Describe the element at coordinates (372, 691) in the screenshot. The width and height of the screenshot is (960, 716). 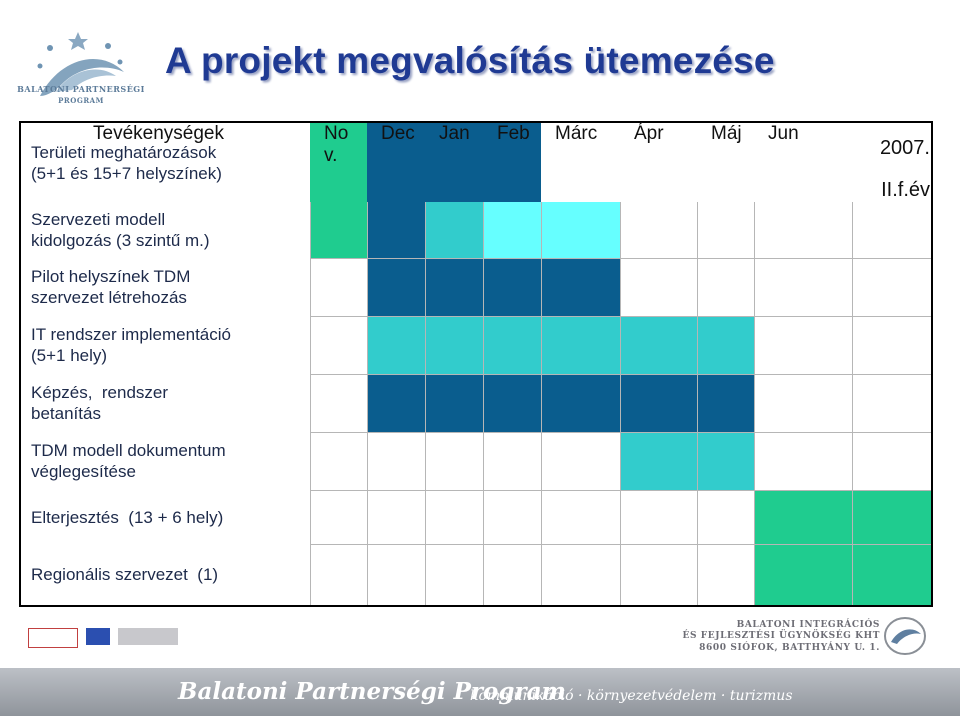
I see `footer-program-title: Balatoni Partnerségi Program` at that location.